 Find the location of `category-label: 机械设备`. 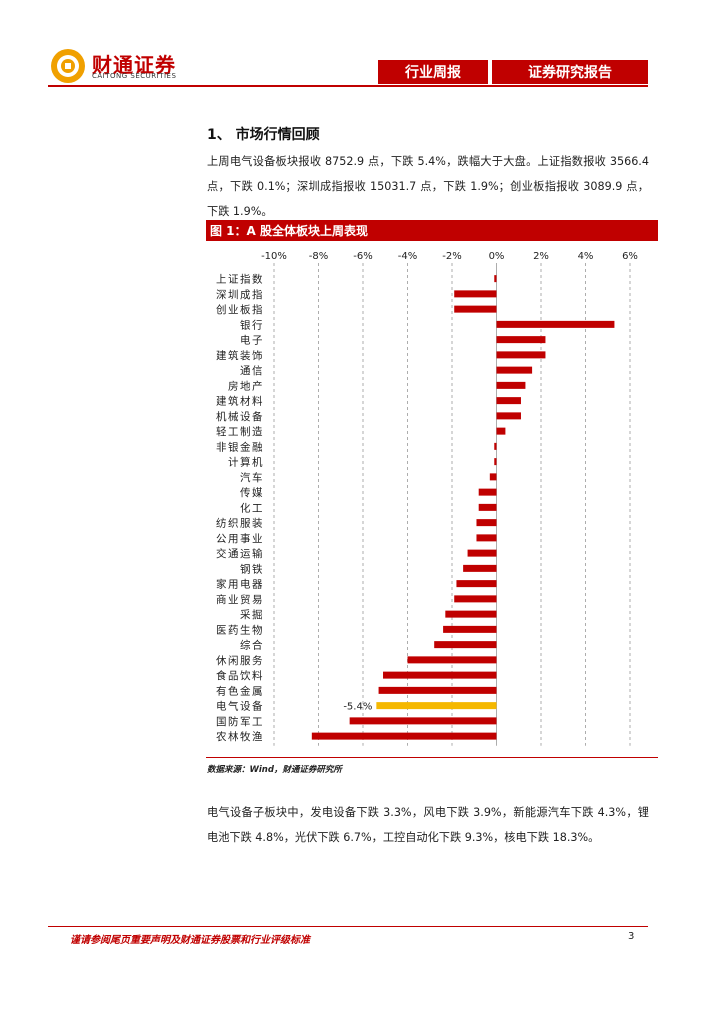

category-label: 机械设备 is located at coordinates (240, 416).